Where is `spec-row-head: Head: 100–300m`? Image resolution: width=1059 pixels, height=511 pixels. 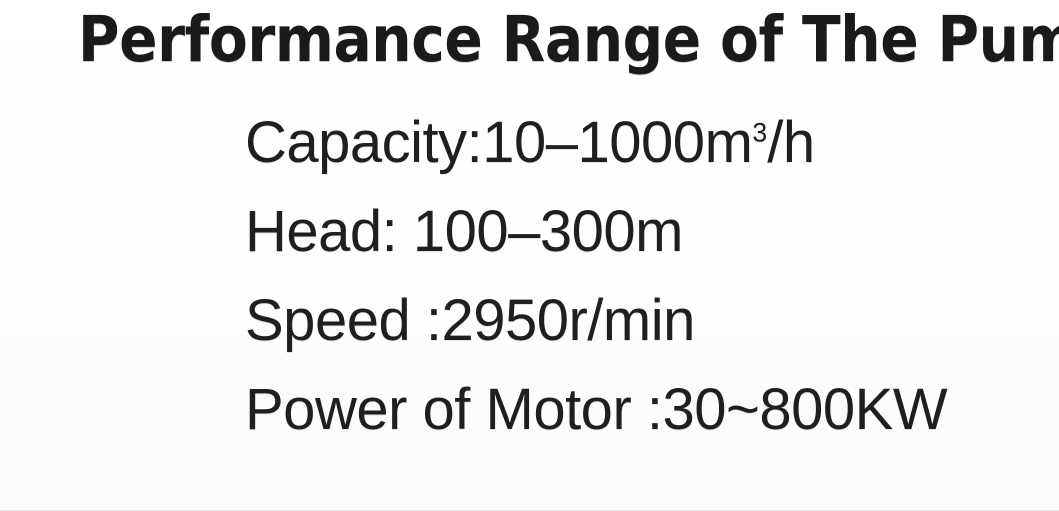
spec-row-head: Head: 100–300m is located at coordinates (596, 245).